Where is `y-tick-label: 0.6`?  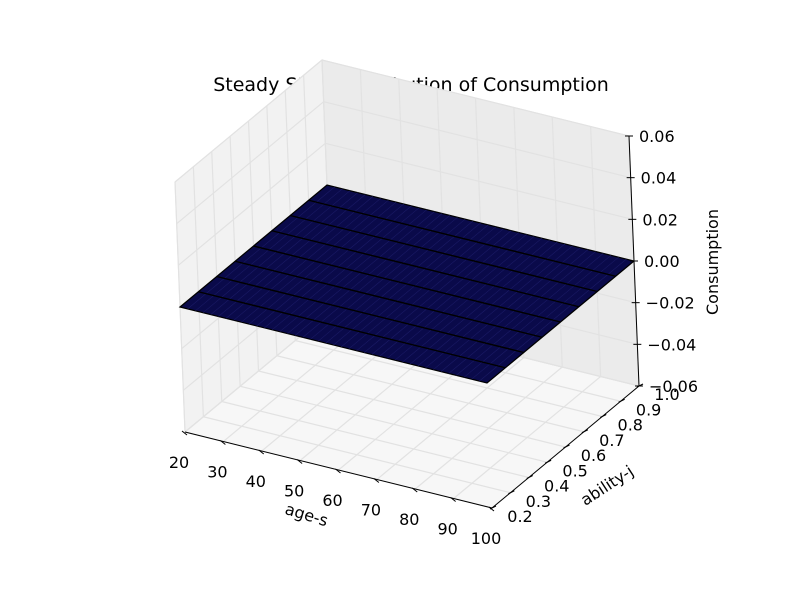 y-tick-label: 0.6 is located at coordinates (593, 455).